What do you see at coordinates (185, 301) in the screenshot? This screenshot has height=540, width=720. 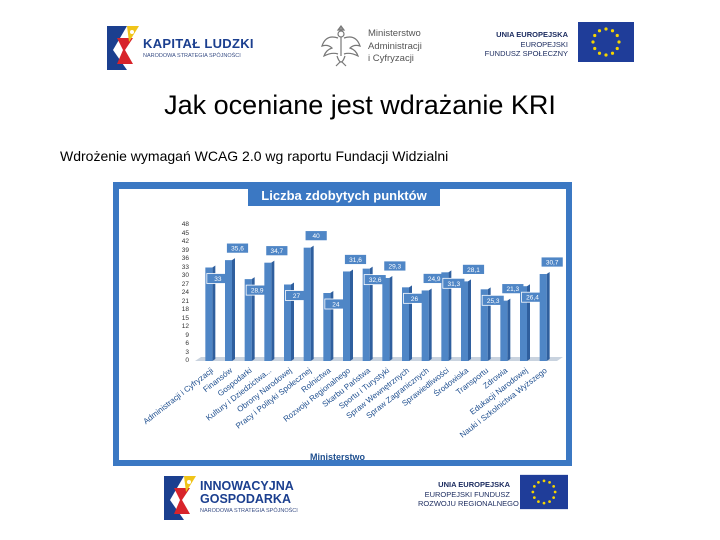 I see `y-tick-label: 21` at bounding box center [185, 301].